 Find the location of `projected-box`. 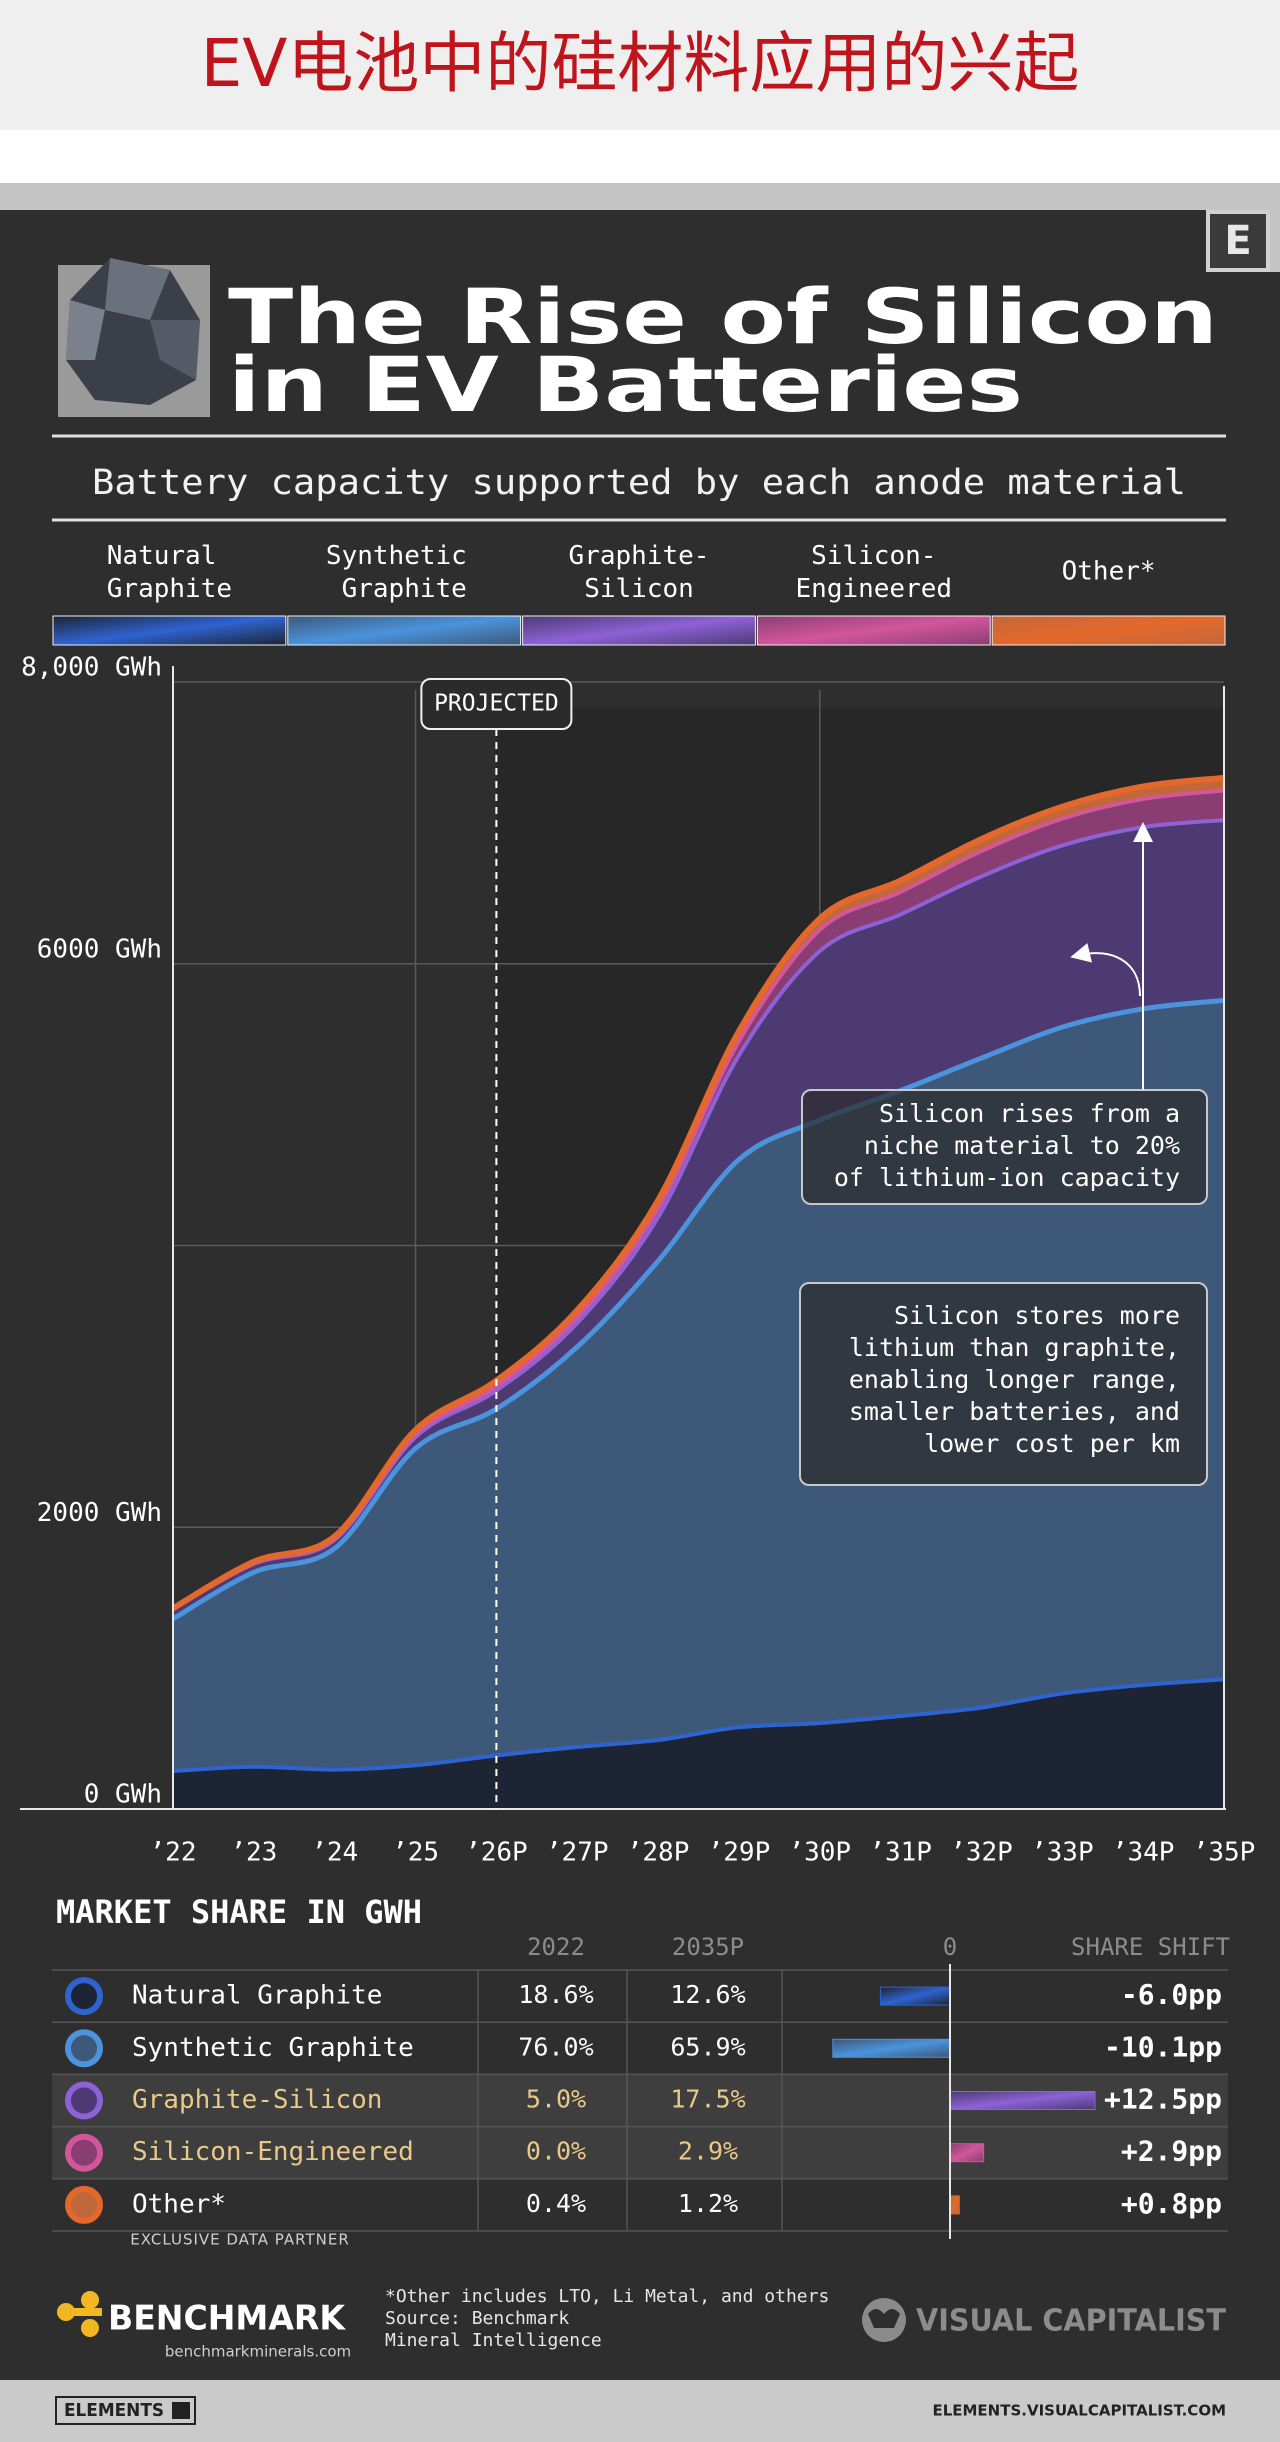

projected-box is located at coordinates (496, 704).